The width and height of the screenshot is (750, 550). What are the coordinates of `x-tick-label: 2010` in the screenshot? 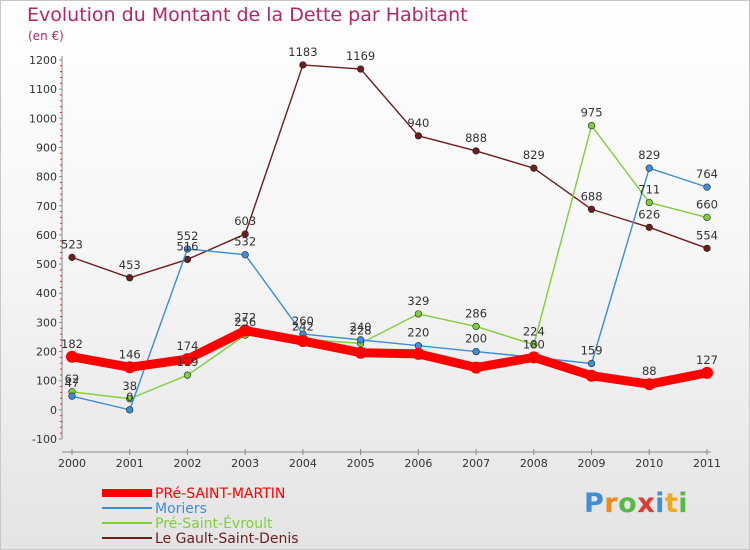 It's located at (649, 463).